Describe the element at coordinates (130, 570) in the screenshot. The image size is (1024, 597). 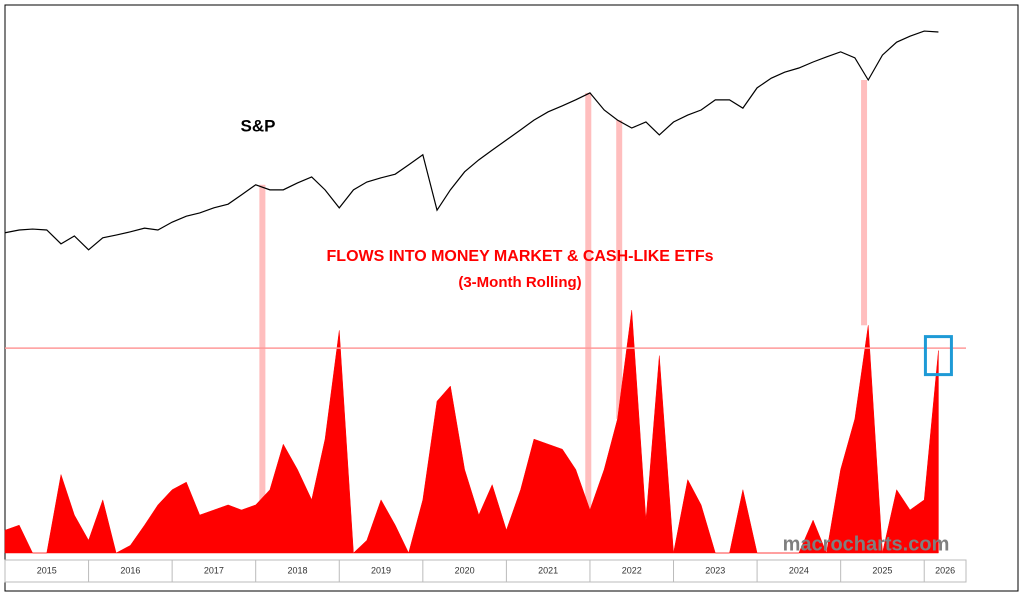
I see `x-tick-label: 2016` at that location.